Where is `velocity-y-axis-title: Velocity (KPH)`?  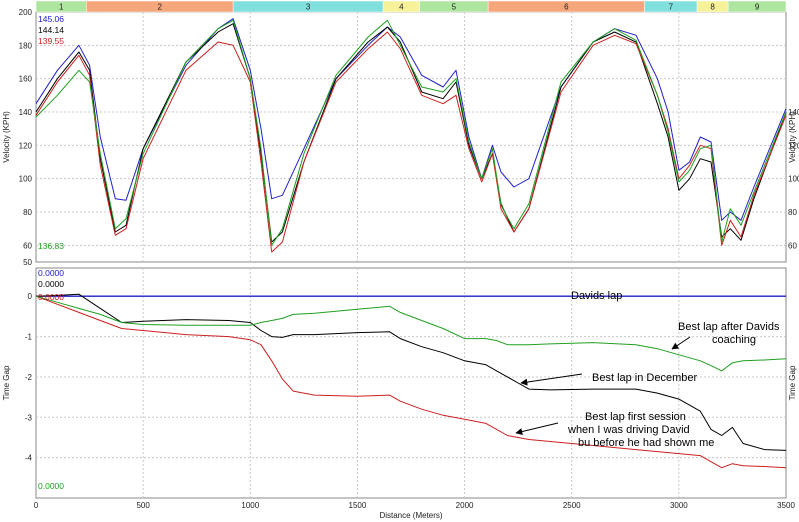
velocity-y-axis-title: Velocity (KPH) is located at coordinates (6, 137).